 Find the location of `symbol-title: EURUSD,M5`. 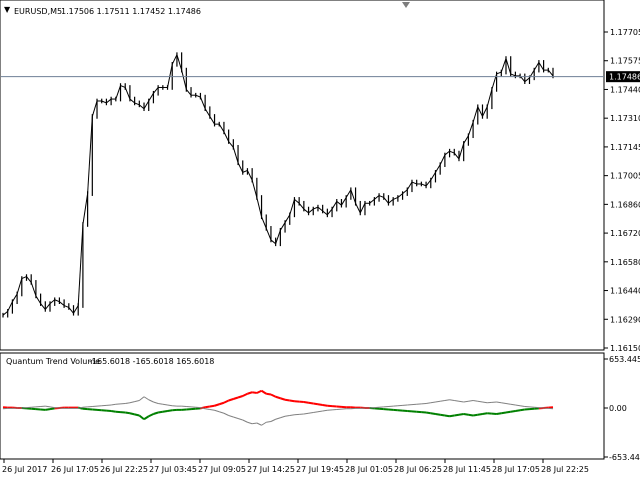

symbol-title: EURUSD,M5 is located at coordinates (38, 11).